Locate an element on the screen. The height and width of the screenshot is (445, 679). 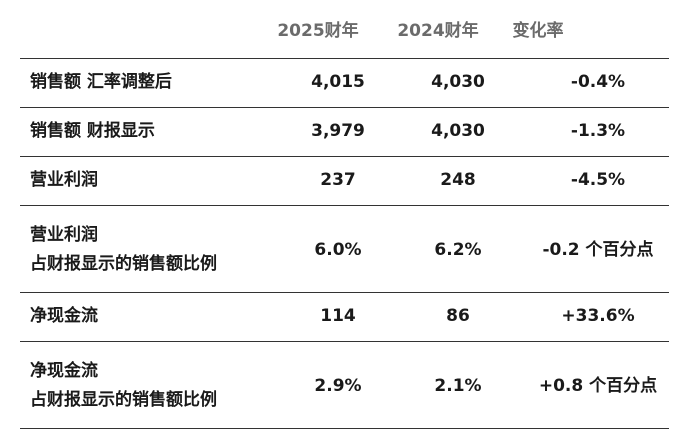
header-fy2025: 2025财年 is located at coordinates (318, 31).